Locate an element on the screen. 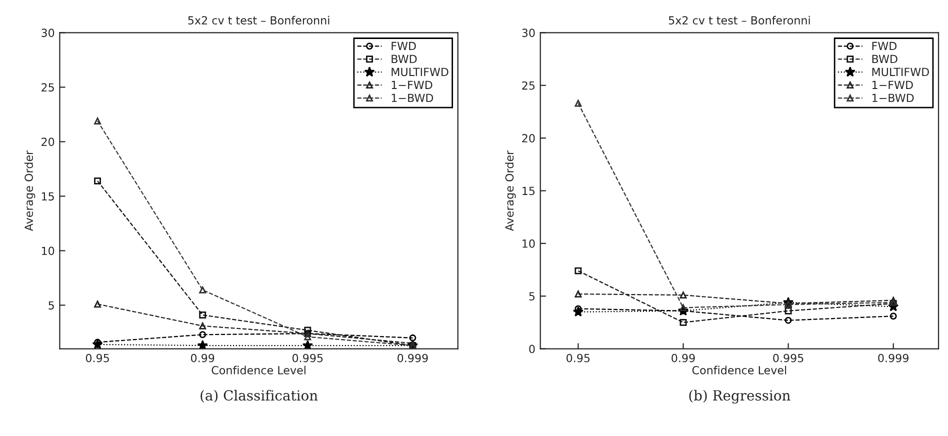  y-tick-label: 0 is located at coordinates (532, 349).